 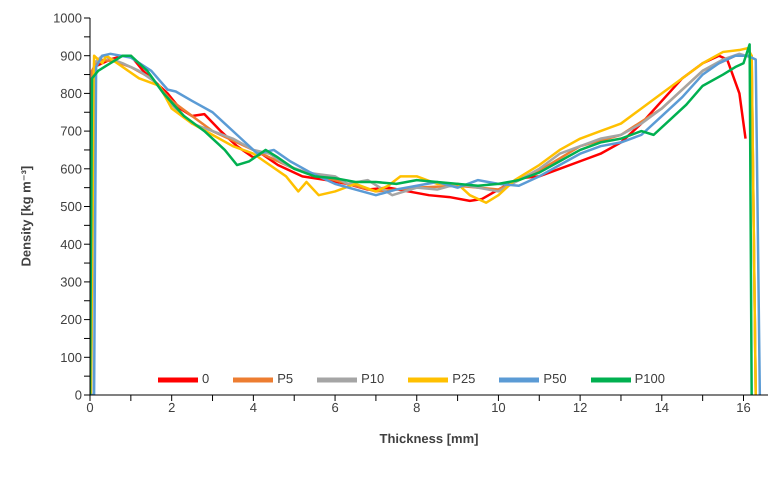 What do you see at coordinates (71, 206) in the screenshot?
I see `y-tick-label: 500` at bounding box center [71, 206].